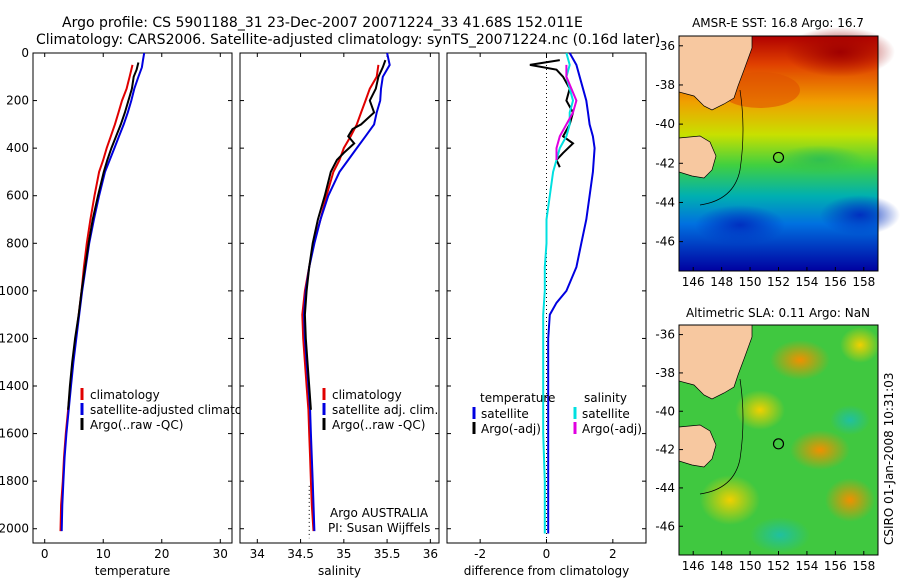 The height and width of the screenshot is (580, 900). What do you see at coordinates (387, 554) in the screenshot?
I see `salinity-xtick-label: 35.5` at bounding box center [387, 554].